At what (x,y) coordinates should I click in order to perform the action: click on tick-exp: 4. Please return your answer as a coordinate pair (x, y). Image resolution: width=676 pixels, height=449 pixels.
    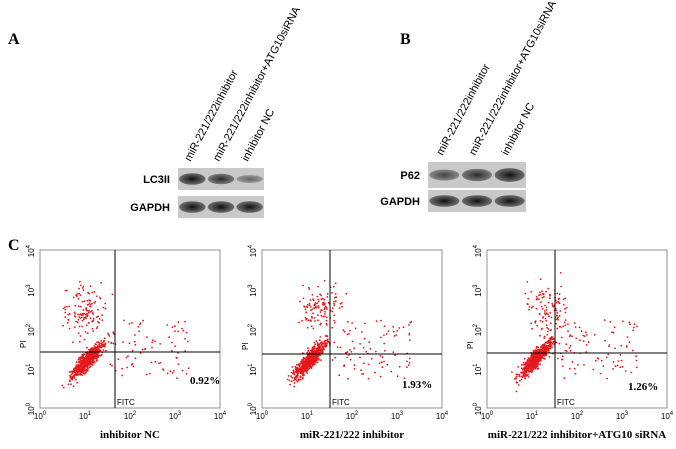
    Looking at the image, I should click on (251, 246).